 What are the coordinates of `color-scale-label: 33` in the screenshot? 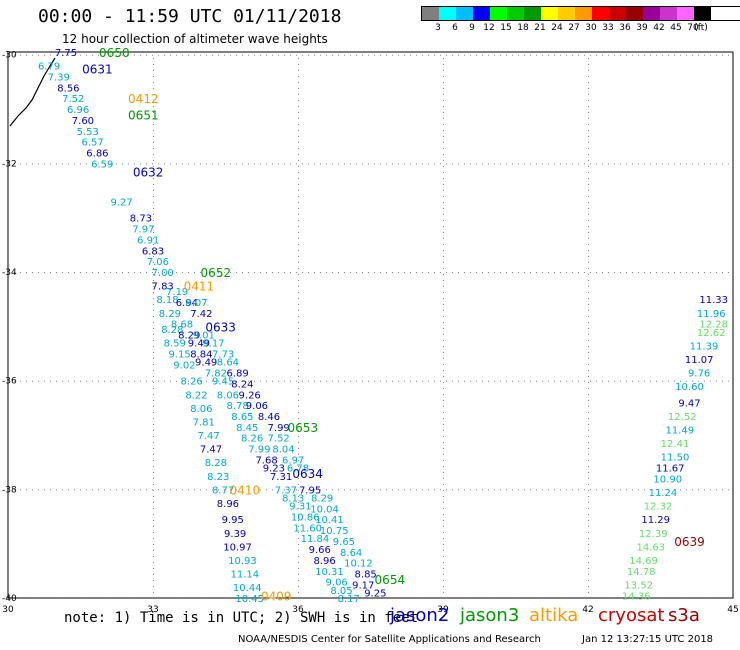 It's located at (608, 28).